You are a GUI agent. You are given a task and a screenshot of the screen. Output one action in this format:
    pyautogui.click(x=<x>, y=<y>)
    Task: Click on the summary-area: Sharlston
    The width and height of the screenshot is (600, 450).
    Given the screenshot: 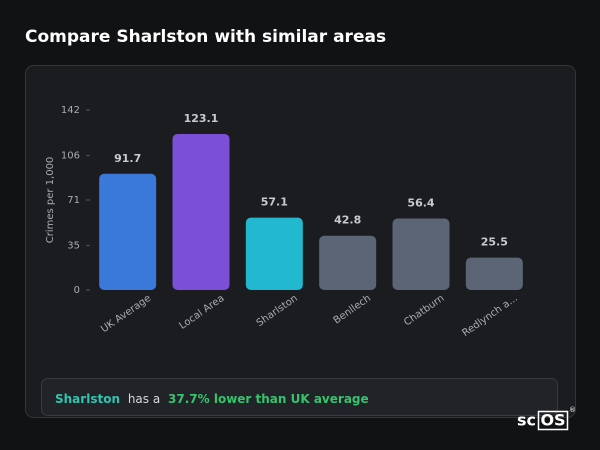 What is the action you would take?
    pyautogui.click(x=87, y=399)
    